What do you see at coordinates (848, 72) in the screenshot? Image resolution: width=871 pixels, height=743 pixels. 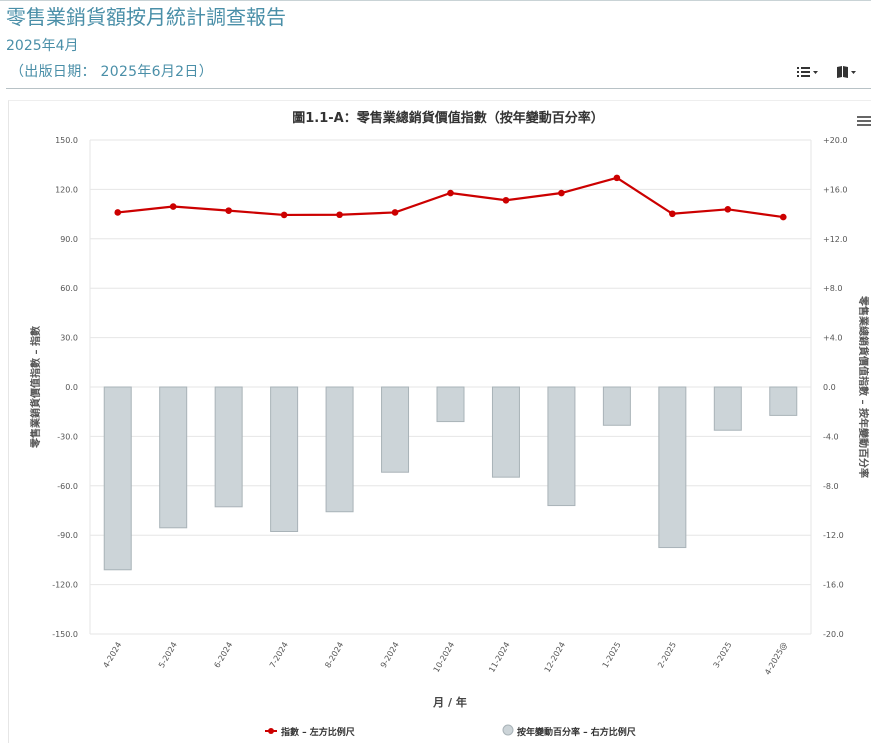 I see `book-dropdown-icon` at bounding box center [848, 72].